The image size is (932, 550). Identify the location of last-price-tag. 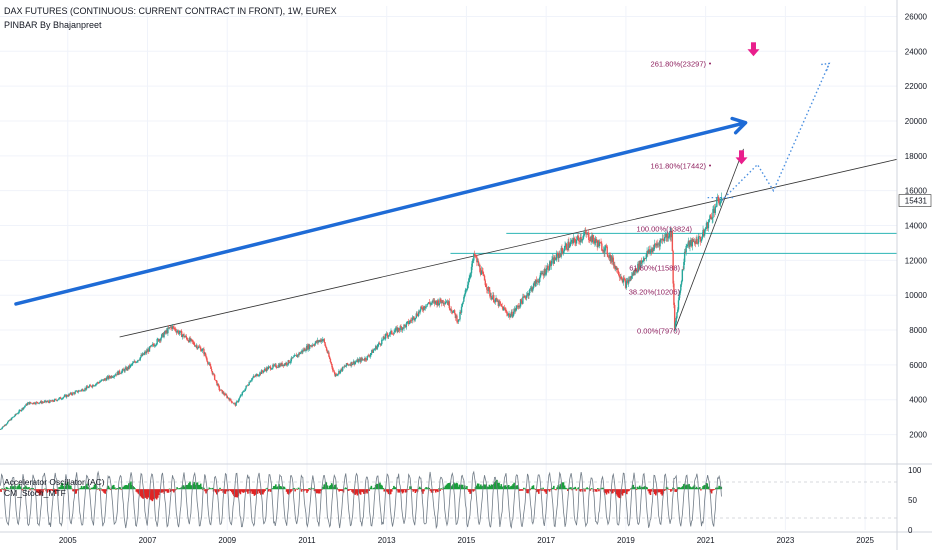
(915, 200).